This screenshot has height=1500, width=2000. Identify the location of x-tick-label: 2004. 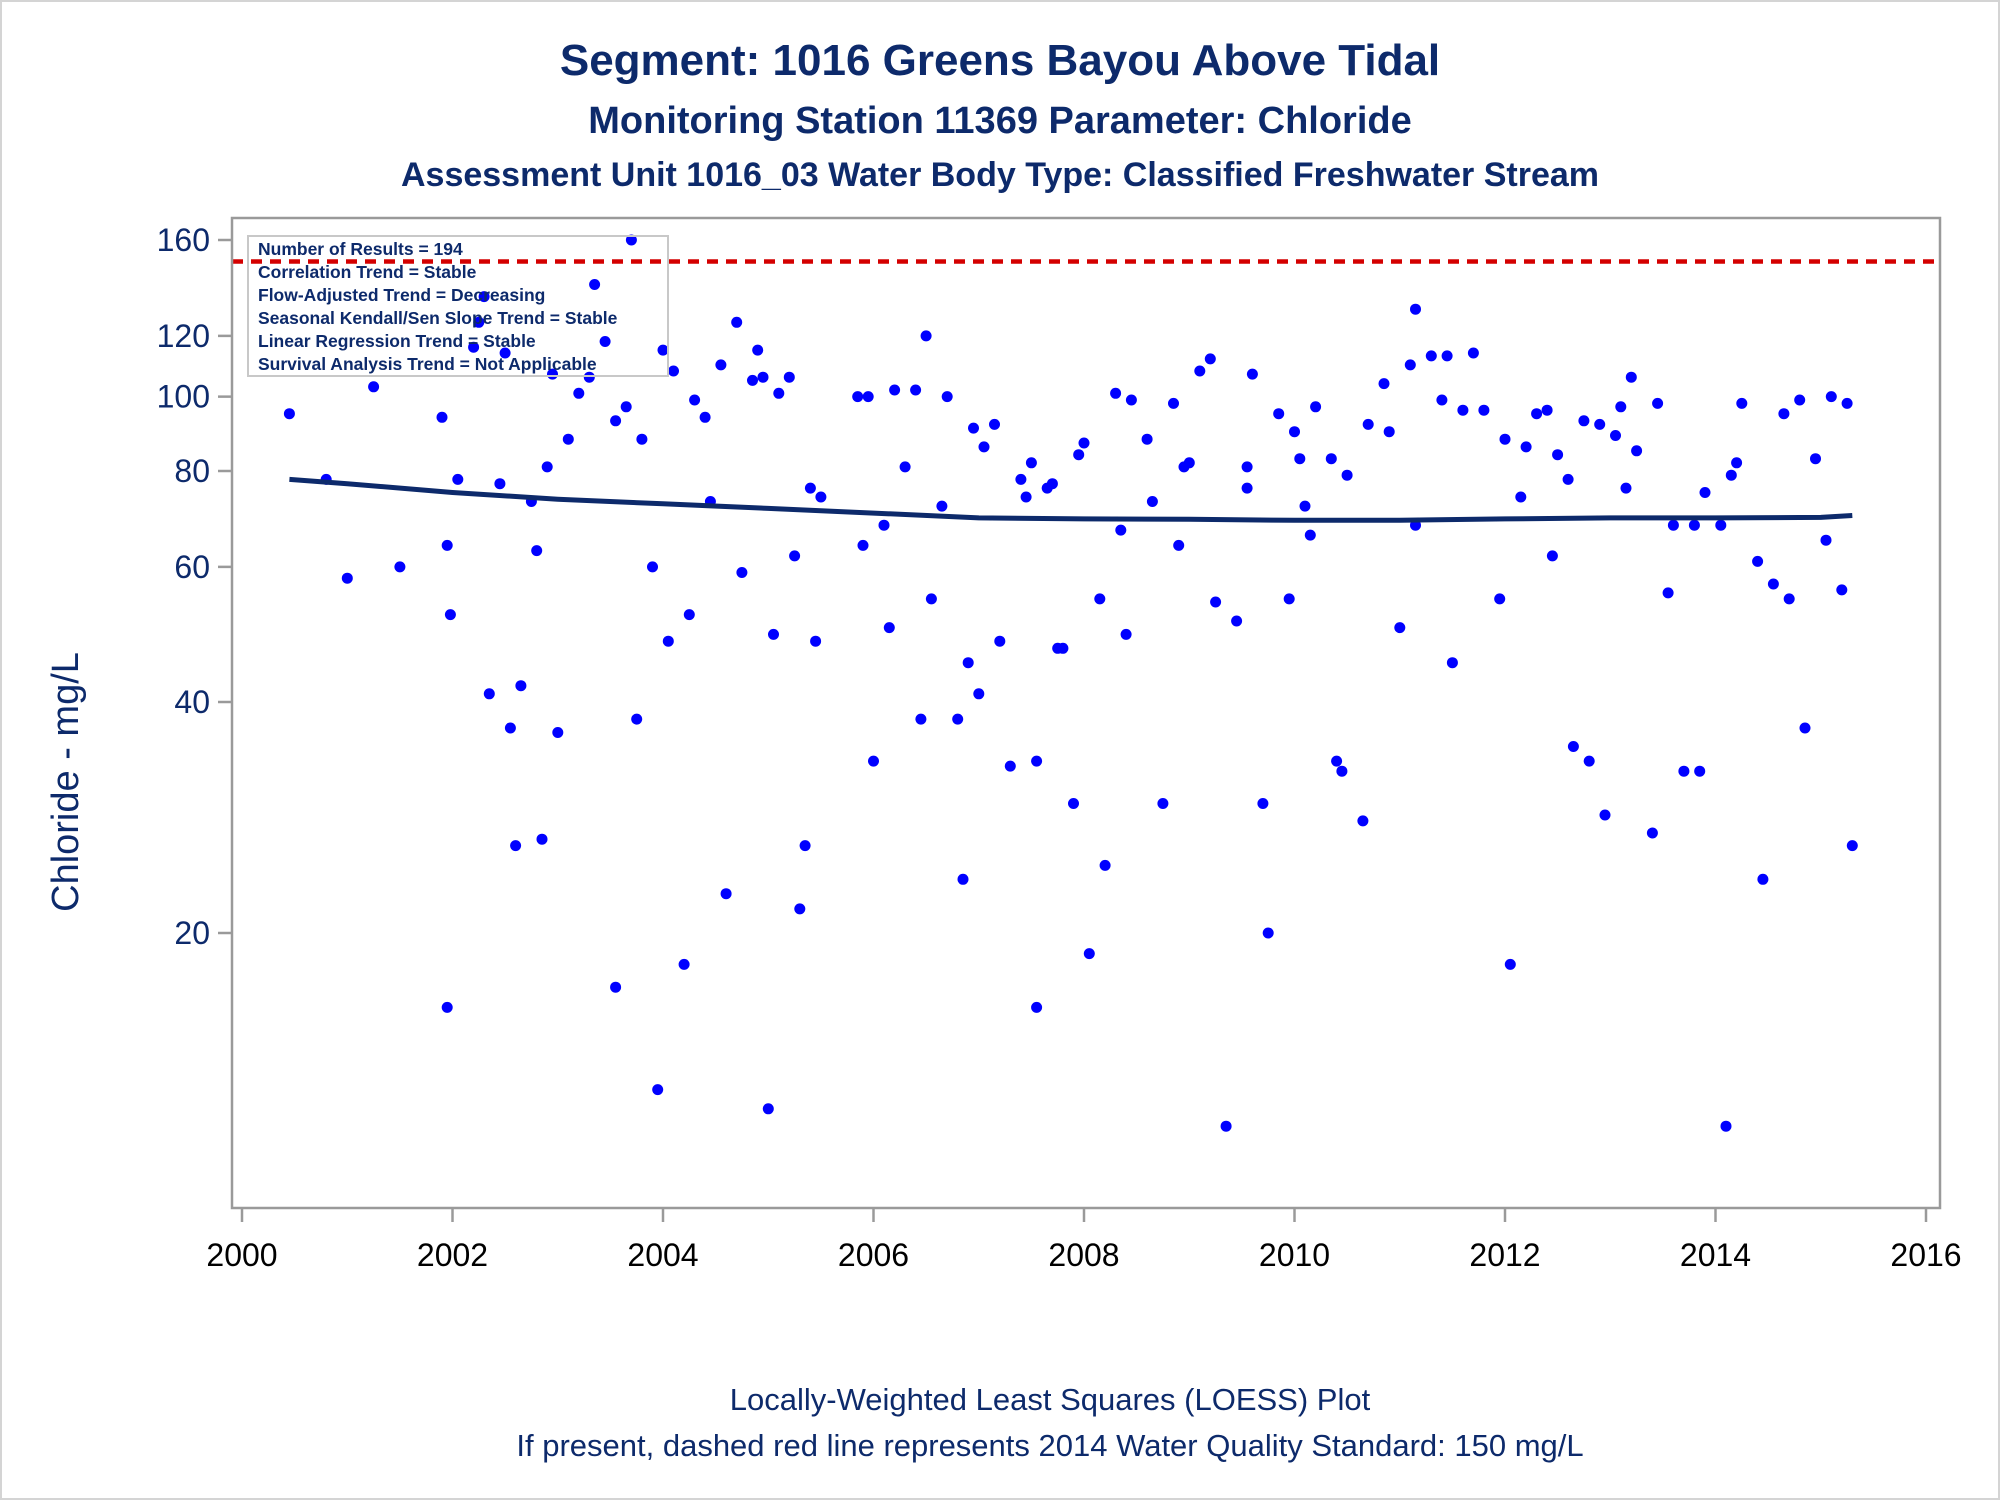
(662, 1255).